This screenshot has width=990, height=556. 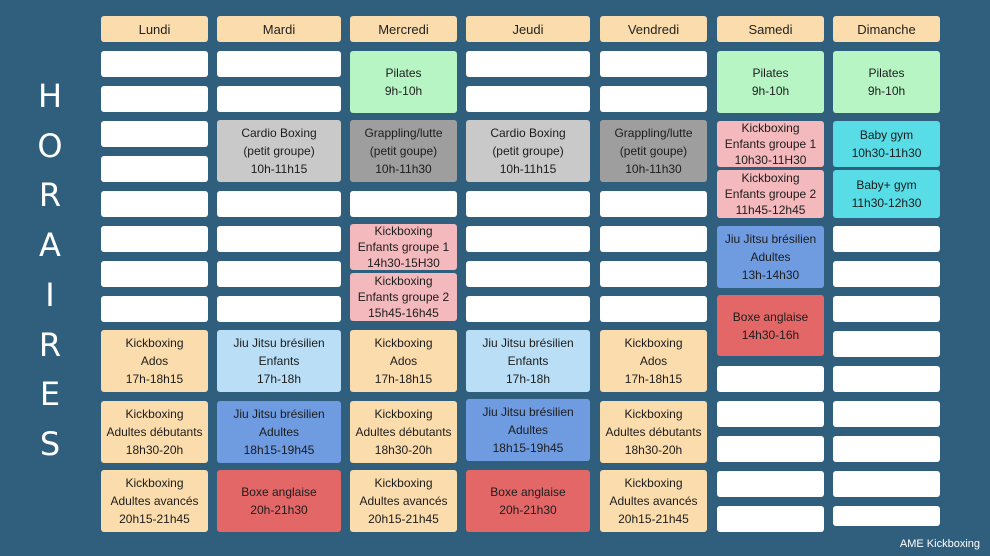 I want to click on day-header-jeudi: Jeudi, so click(x=528, y=29).